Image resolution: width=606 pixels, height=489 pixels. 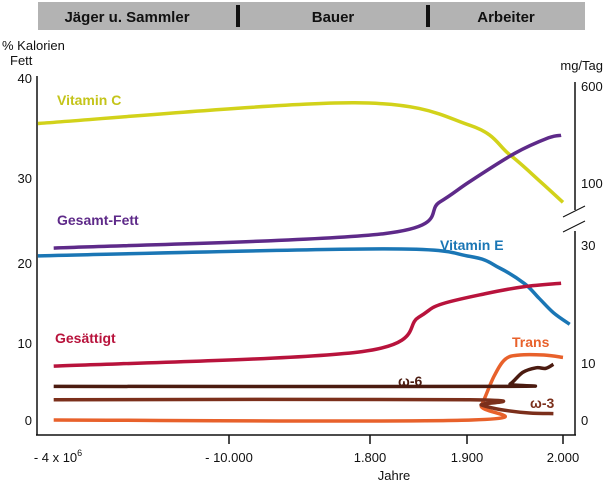 What do you see at coordinates (306, 450) in the screenshot?
I see `x-ticks: - 4 x 106 - 10.000 1.800 1.900 2.000` at bounding box center [306, 450].